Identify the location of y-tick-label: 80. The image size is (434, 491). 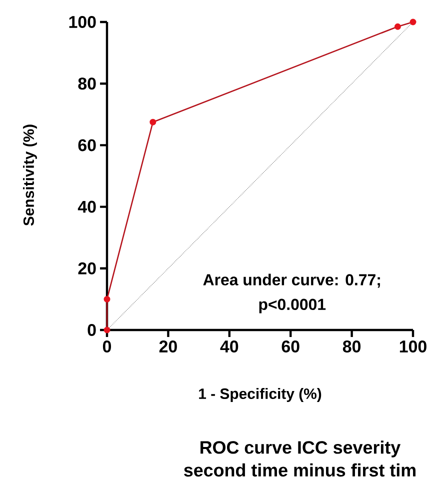
(87, 84).